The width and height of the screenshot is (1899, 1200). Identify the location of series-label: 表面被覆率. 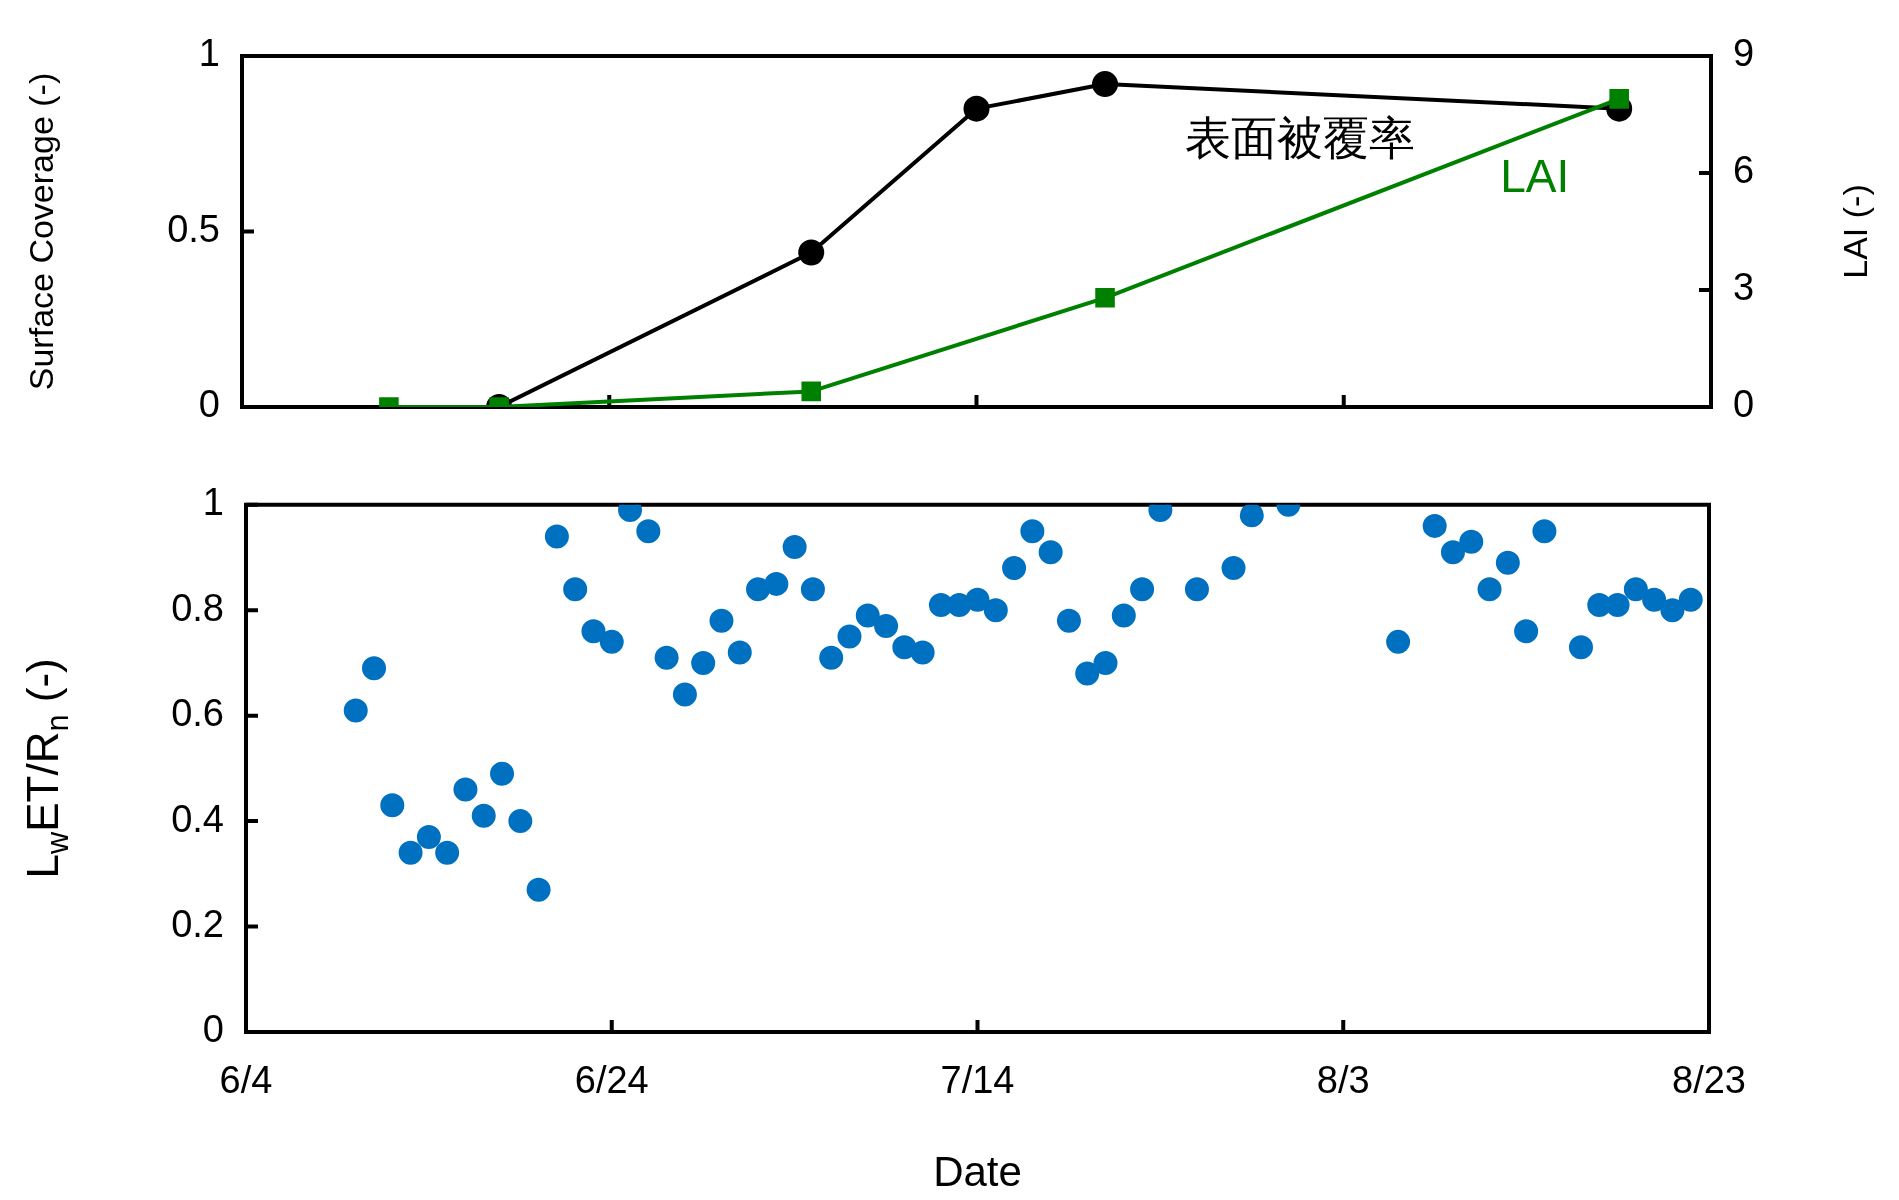
(1299, 138).